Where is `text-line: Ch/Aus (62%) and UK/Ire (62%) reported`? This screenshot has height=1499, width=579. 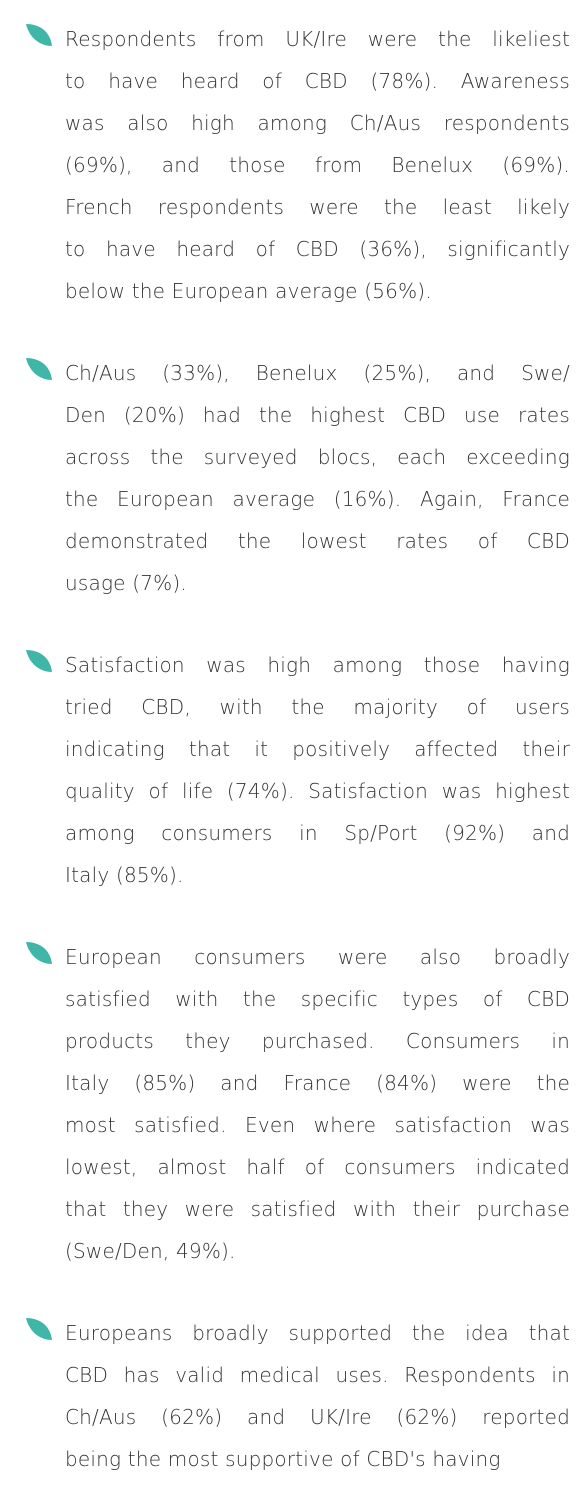
text-line: Ch/Aus (62%) and UK/Ire (62%) reported is located at coordinates (317, 1417).